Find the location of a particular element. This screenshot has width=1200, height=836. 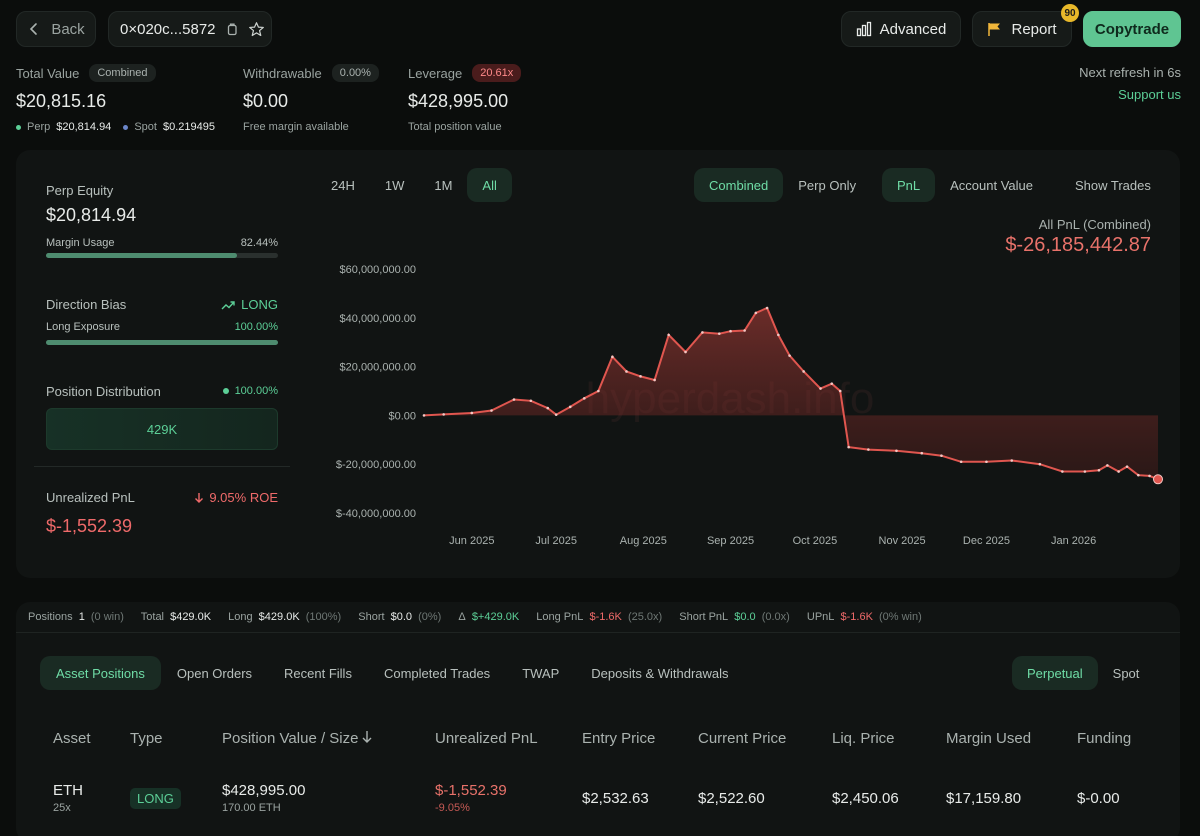

cell-funding: $-0.00 is located at coordinates (1098, 798).